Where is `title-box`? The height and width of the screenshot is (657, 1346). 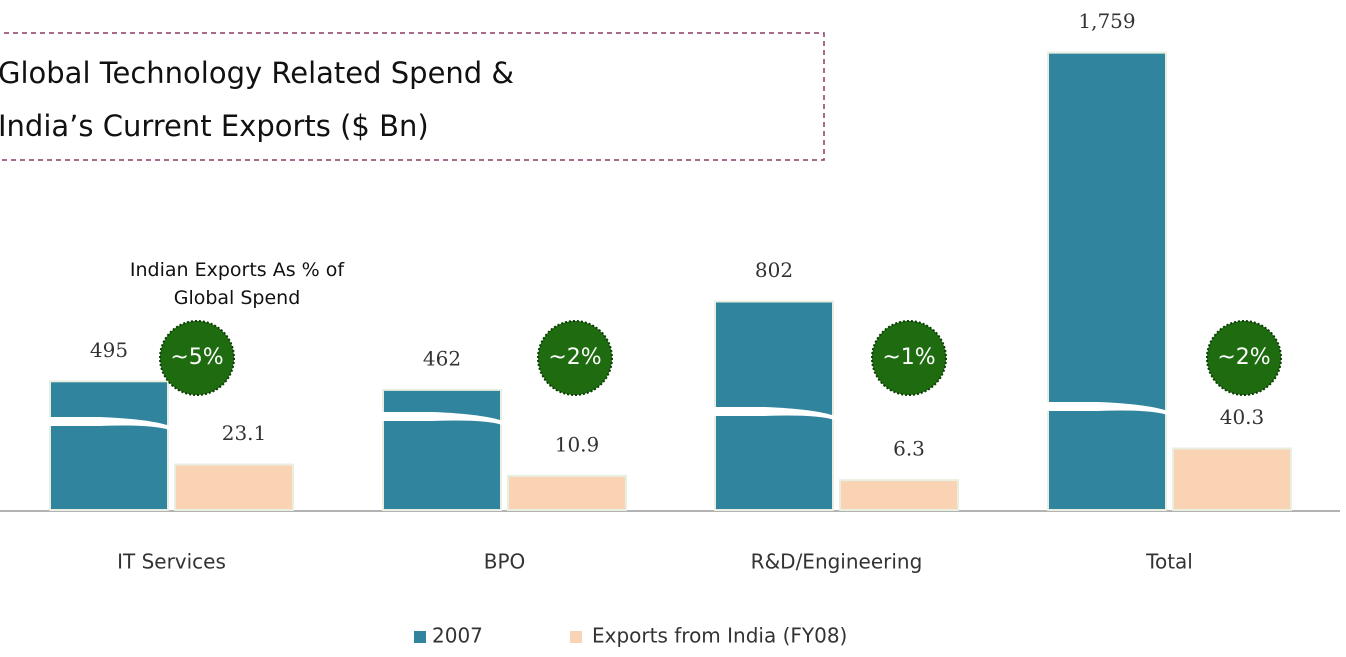
title-box is located at coordinates (412, 96).